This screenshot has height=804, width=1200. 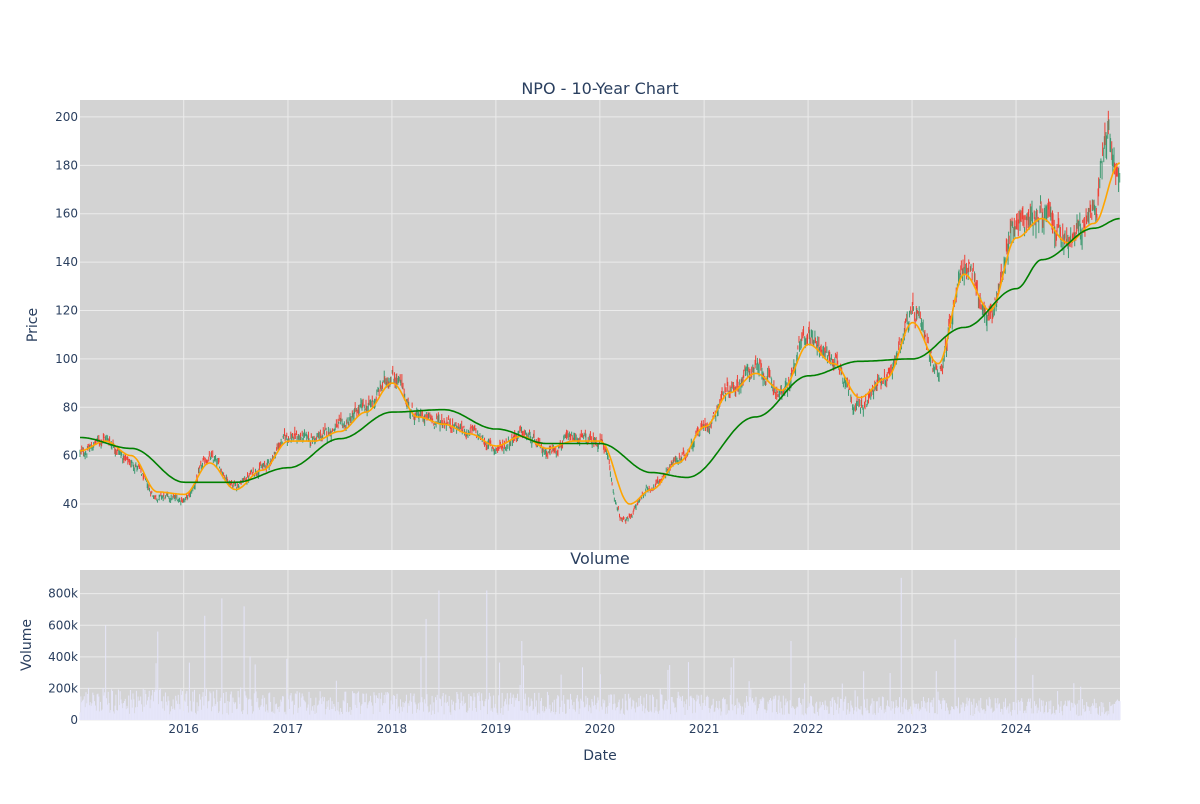 I want to click on x-axis-title: Date, so click(x=599, y=756).